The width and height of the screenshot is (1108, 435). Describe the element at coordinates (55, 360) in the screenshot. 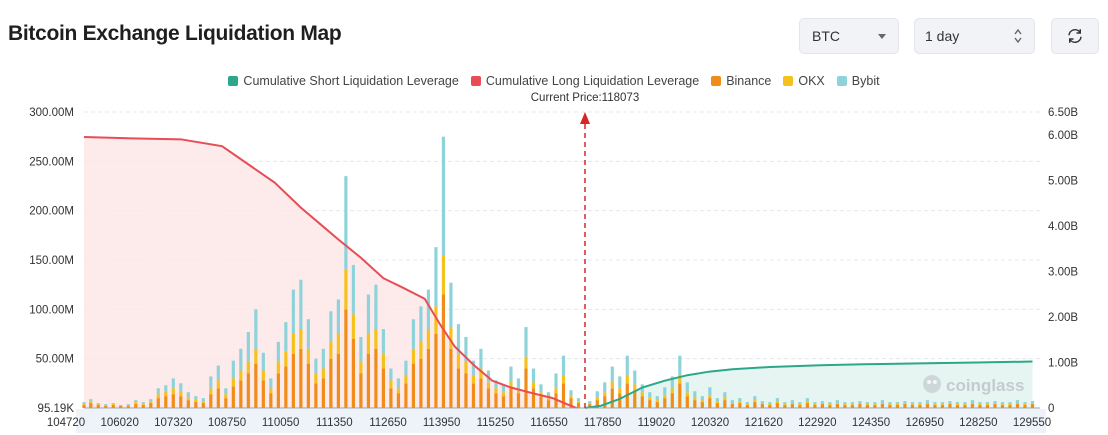

I see `y-left-tick-label: 50.00M` at that location.